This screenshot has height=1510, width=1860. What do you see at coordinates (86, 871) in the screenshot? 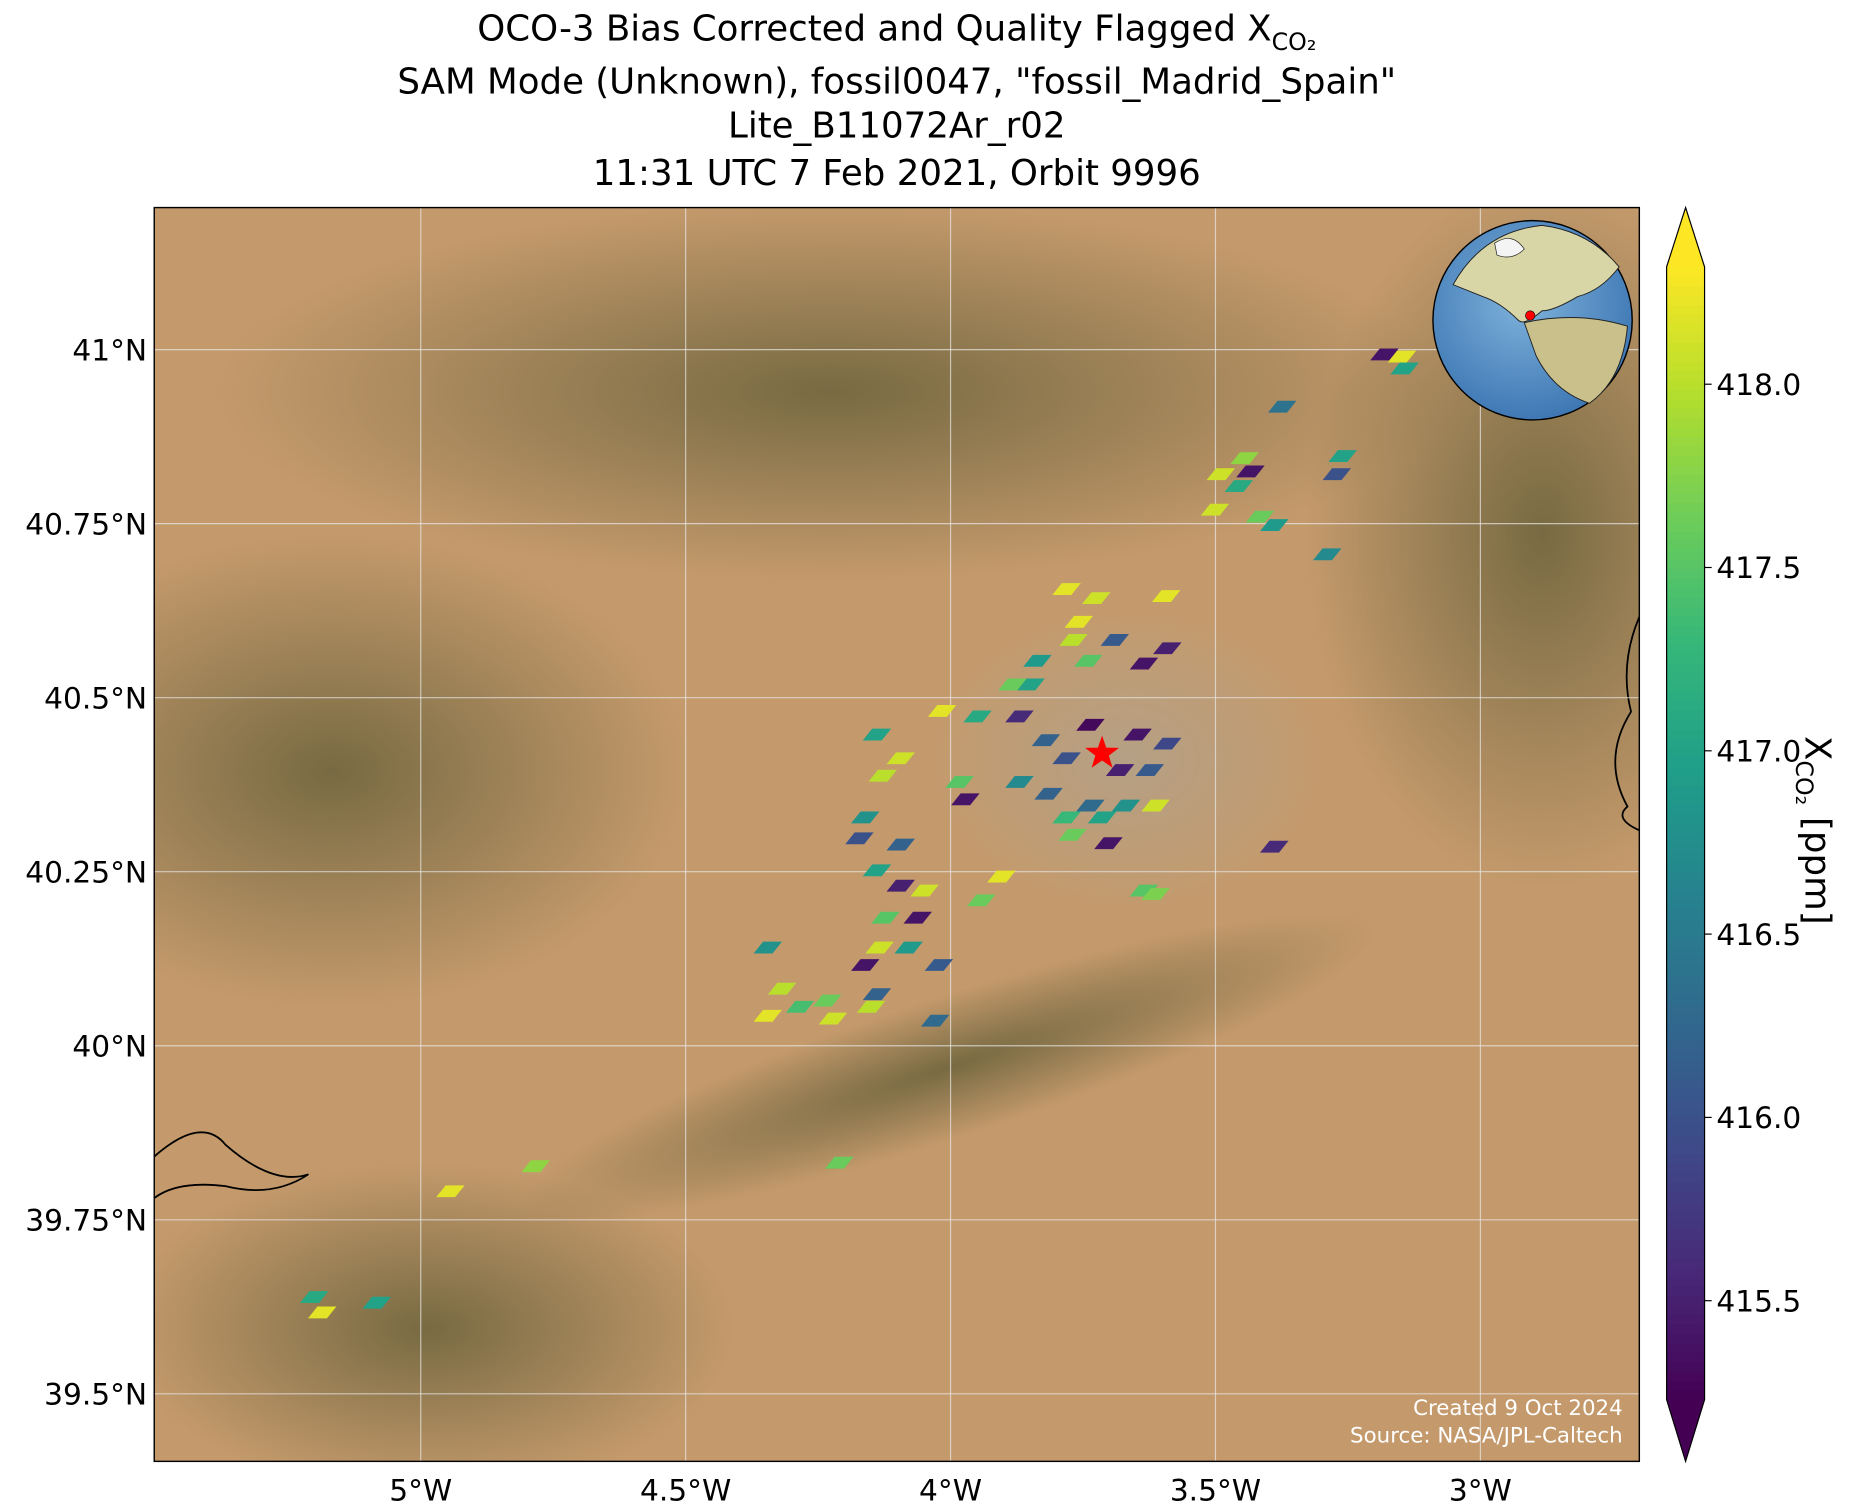
I see `y-tick-label: 40.25°N` at bounding box center [86, 871].